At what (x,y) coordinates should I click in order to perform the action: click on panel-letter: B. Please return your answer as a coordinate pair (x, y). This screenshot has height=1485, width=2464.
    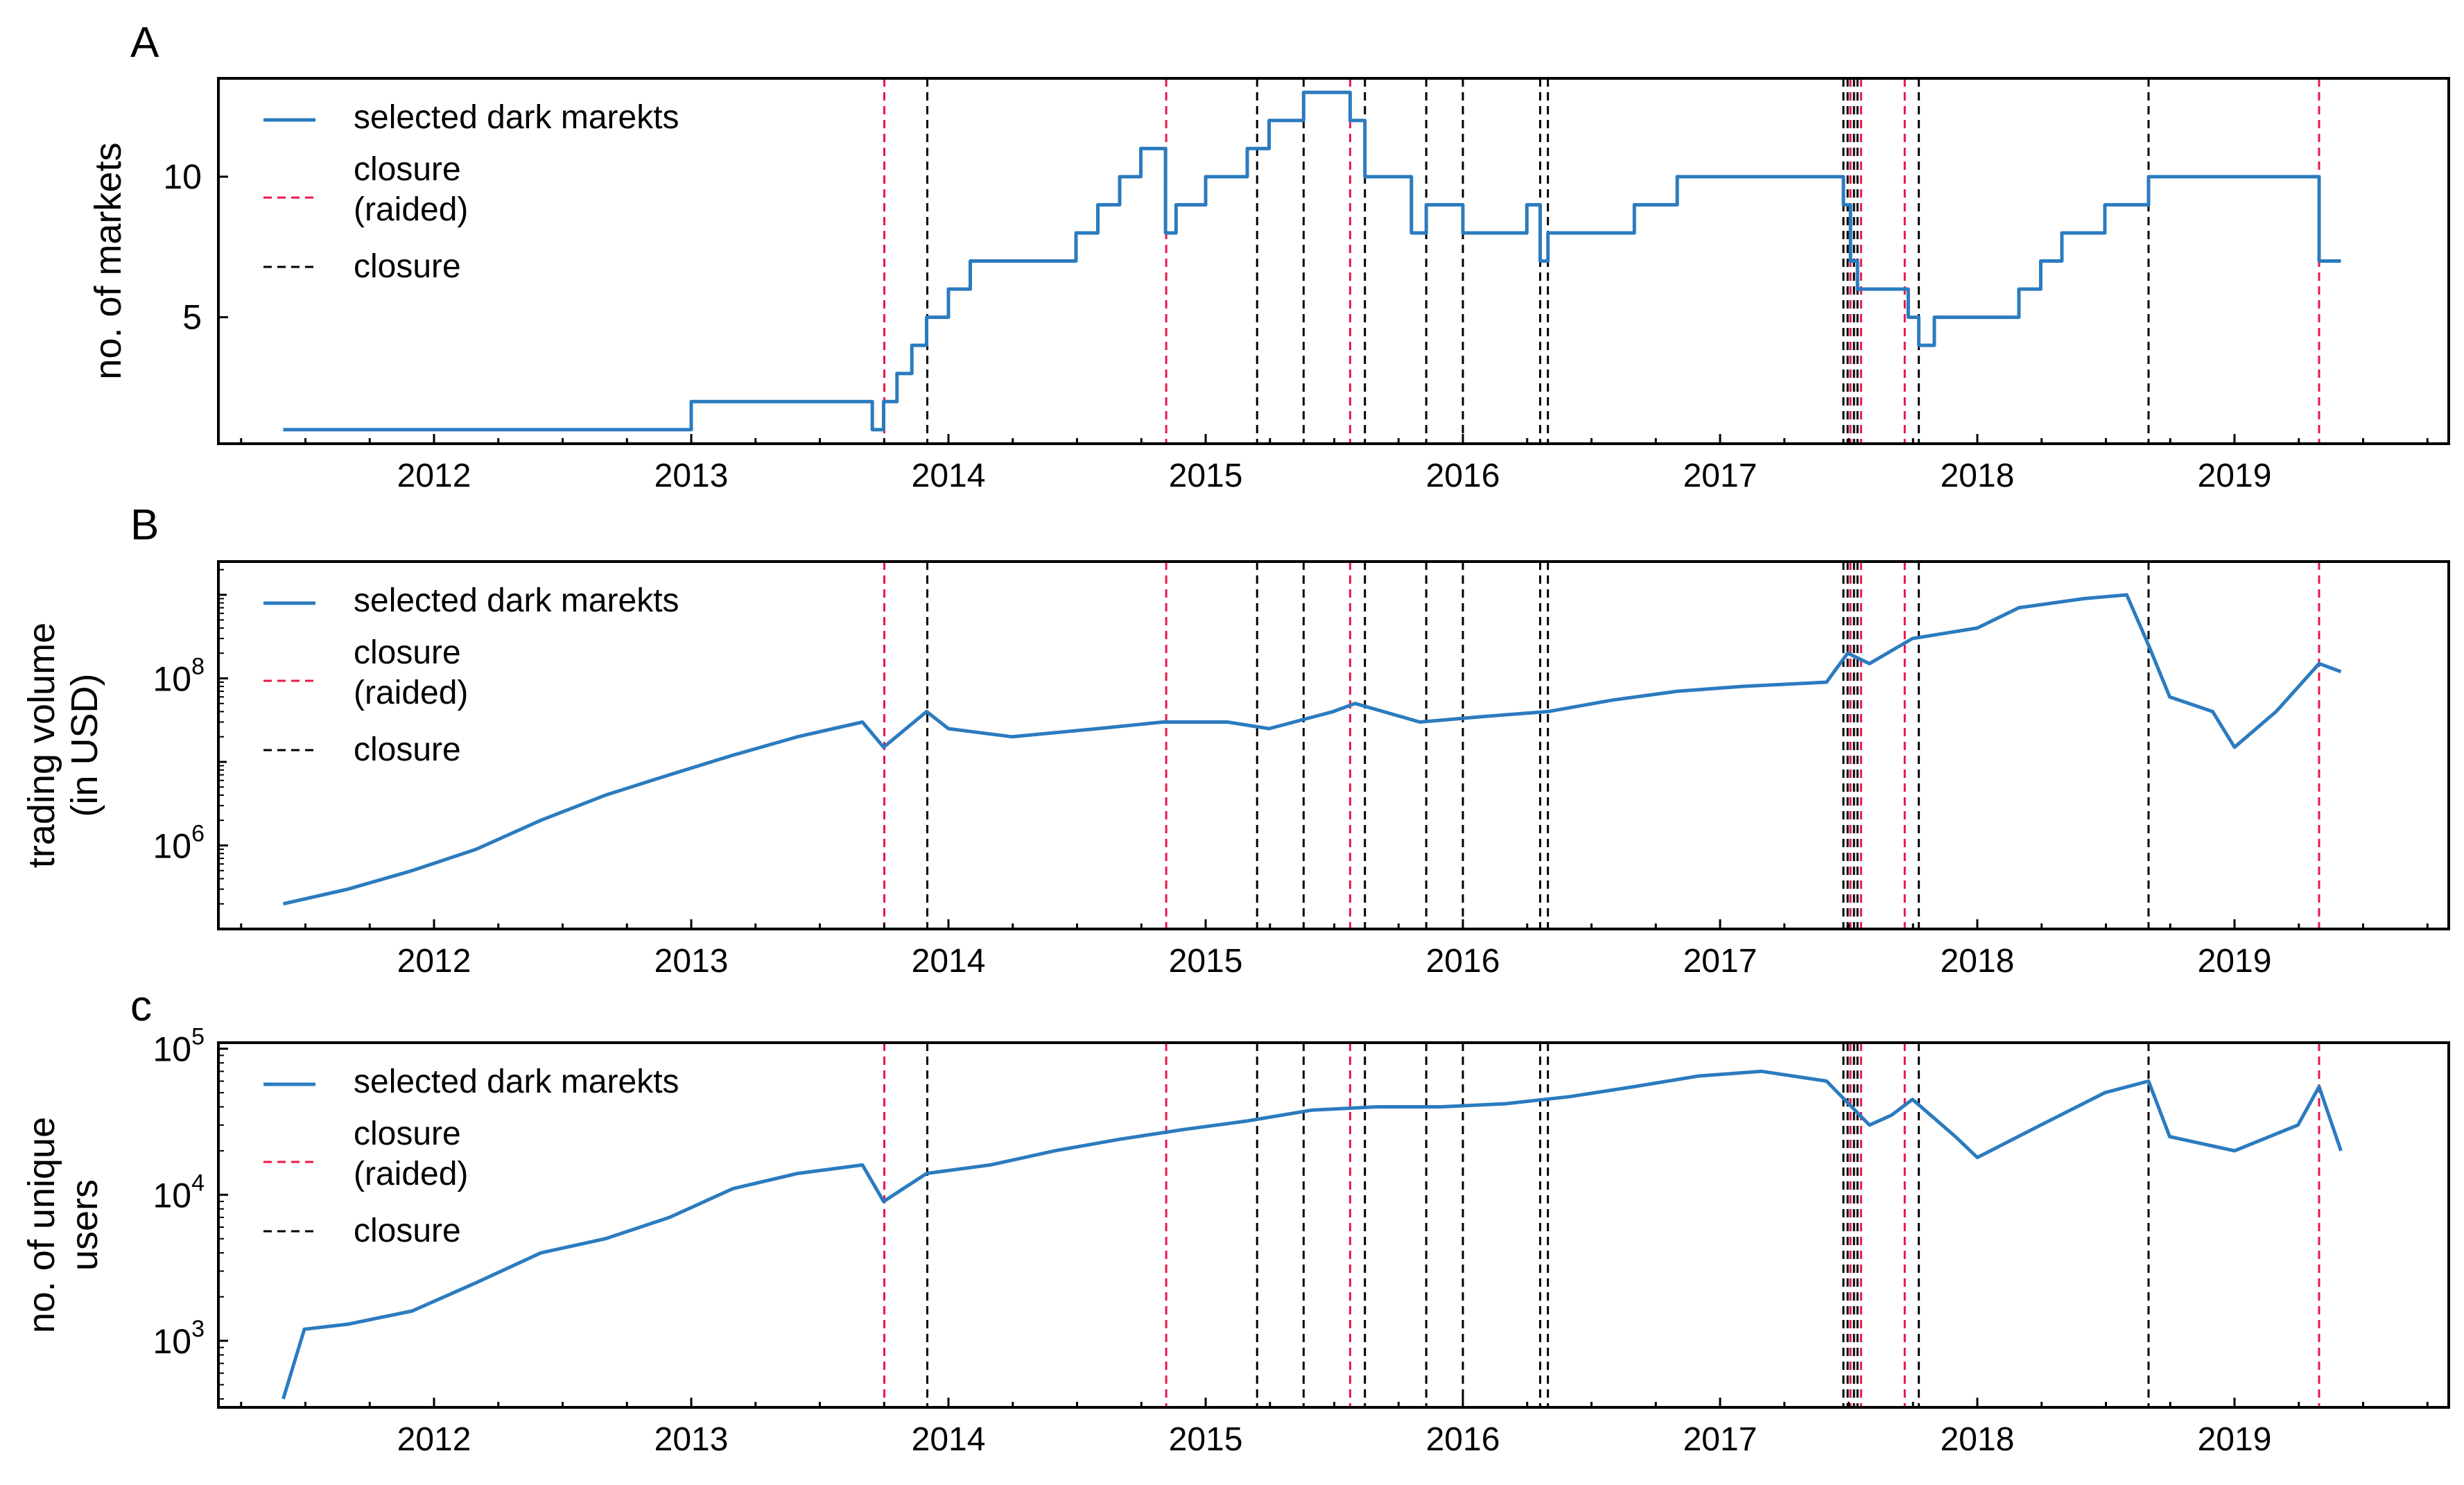
    Looking at the image, I should click on (144, 525).